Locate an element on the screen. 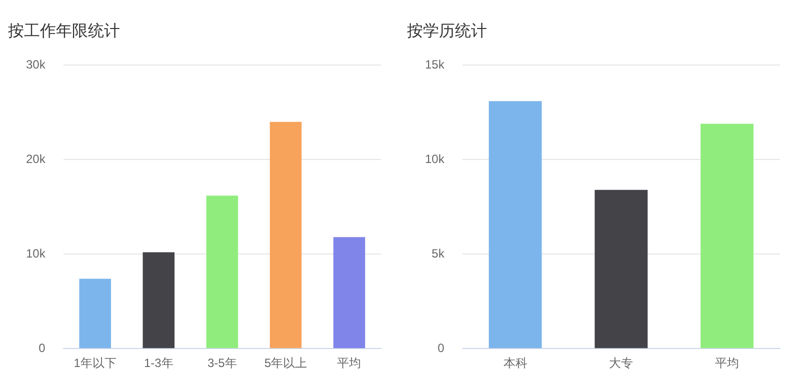  x-tick-label: 1-3年 is located at coordinates (159, 363).